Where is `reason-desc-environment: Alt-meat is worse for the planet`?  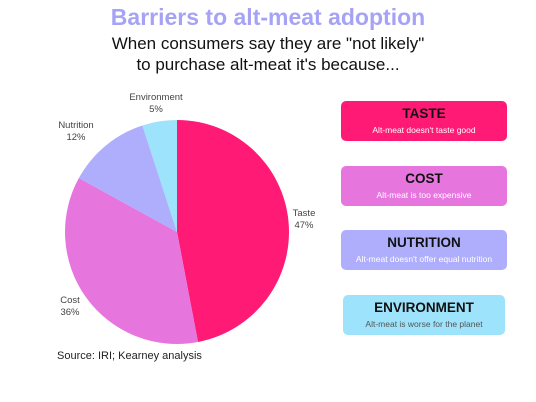
reason-desc-environment: Alt-meat is worse for the planet is located at coordinates (424, 324).